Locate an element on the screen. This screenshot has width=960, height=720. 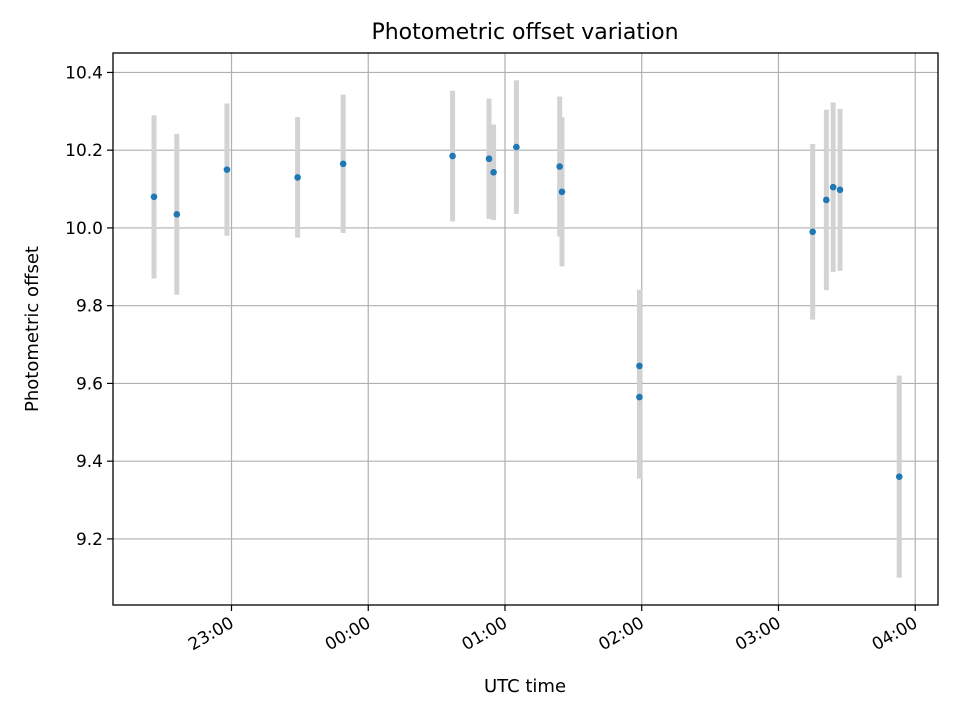
y-tick-label: 9.4 is located at coordinates (89, 462).